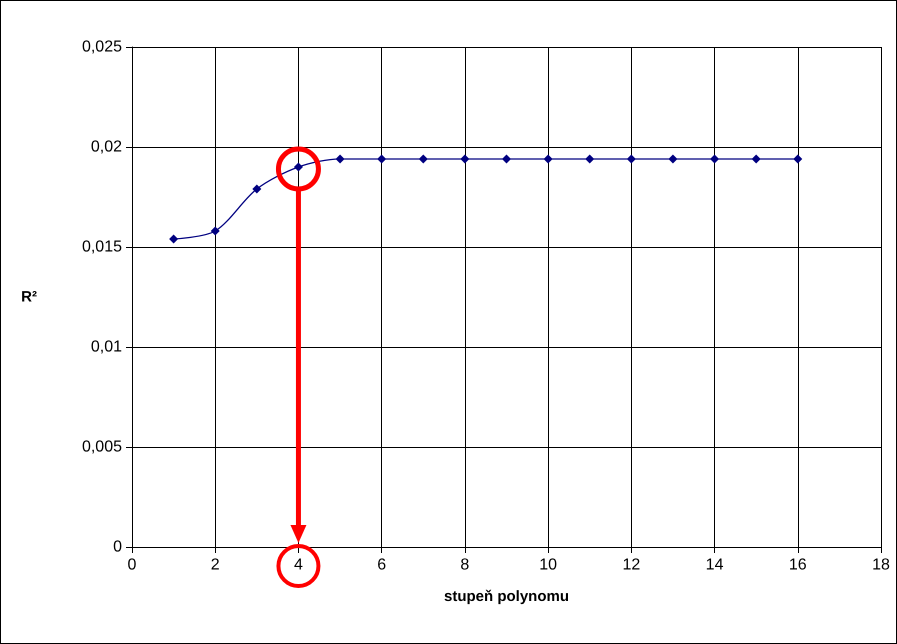 The height and width of the screenshot is (644, 897). What do you see at coordinates (506, 596) in the screenshot?
I see `x-axis-title: stupeň polynomu` at bounding box center [506, 596].